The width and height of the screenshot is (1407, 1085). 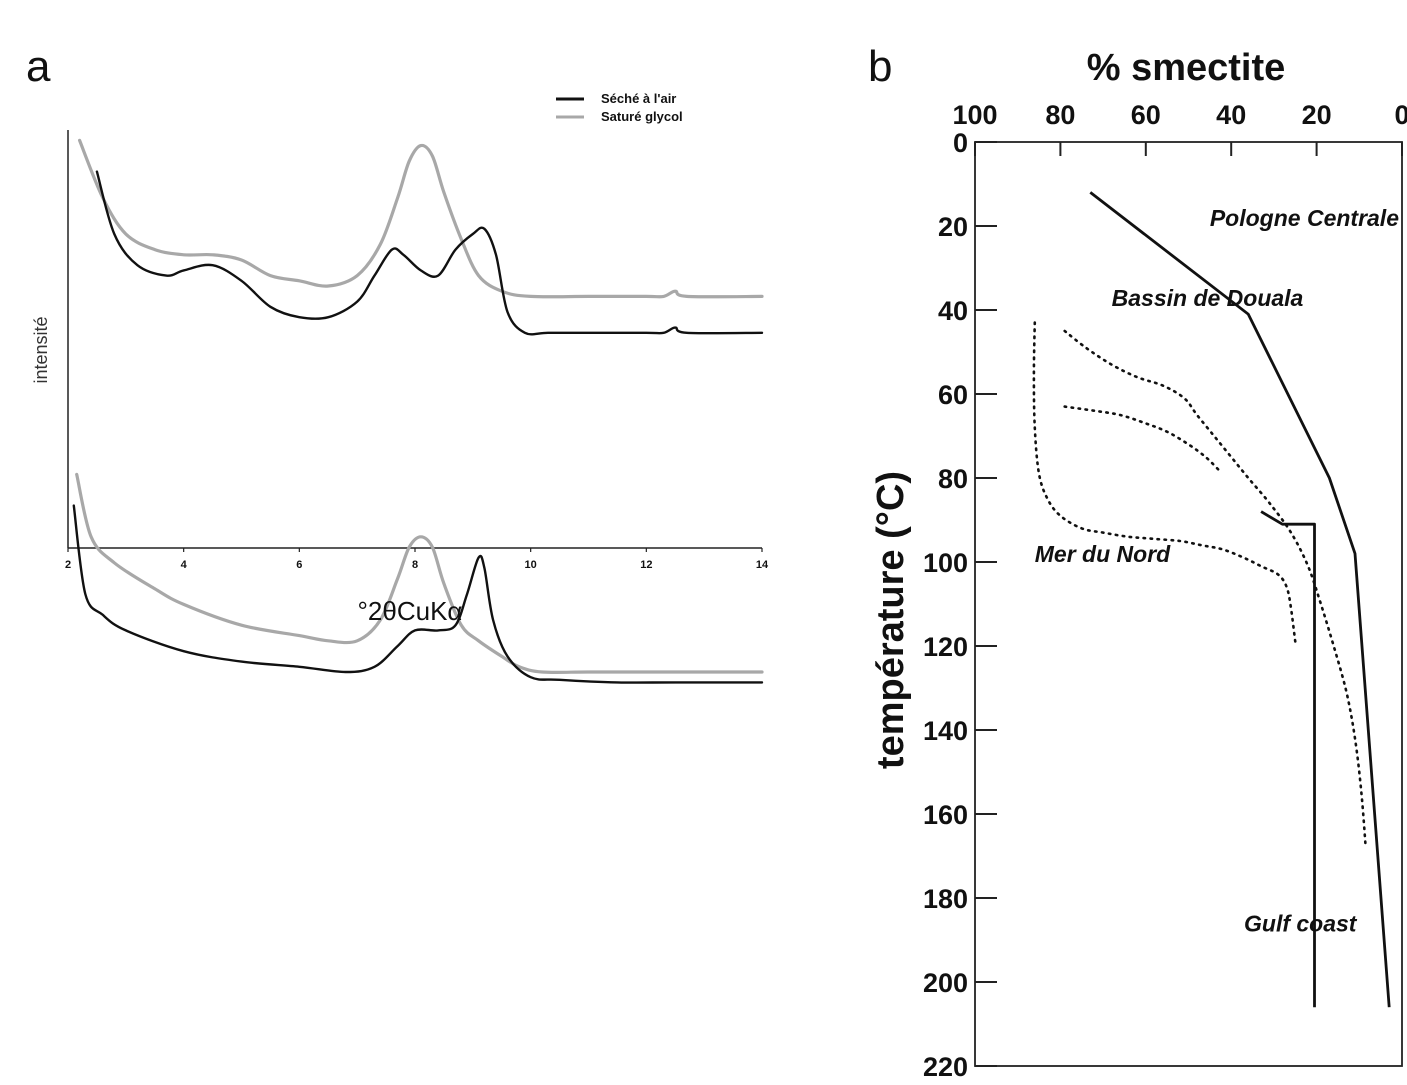 I want to click on panel-b-x-tick-label: 0, so click(x=1400, y=115).